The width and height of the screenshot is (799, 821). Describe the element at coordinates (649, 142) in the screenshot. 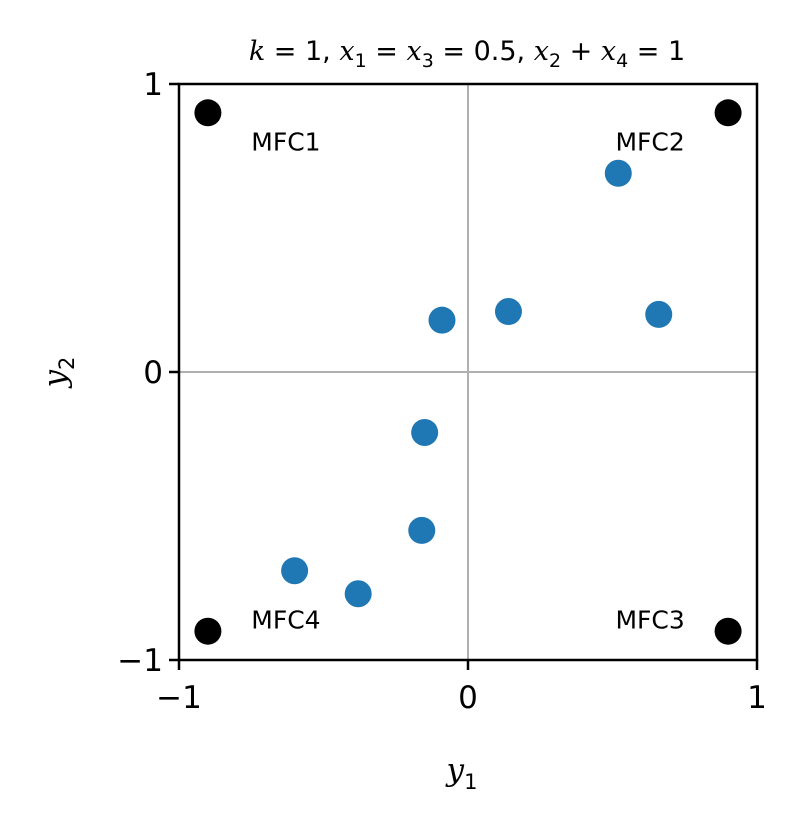

I see `annotation-mfc2: MFC2` at that location.